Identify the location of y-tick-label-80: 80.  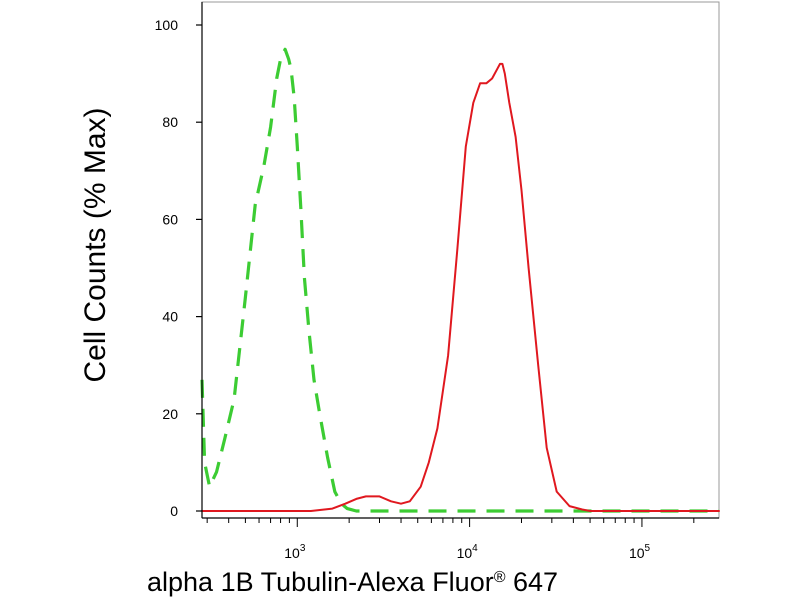
(170, 122).